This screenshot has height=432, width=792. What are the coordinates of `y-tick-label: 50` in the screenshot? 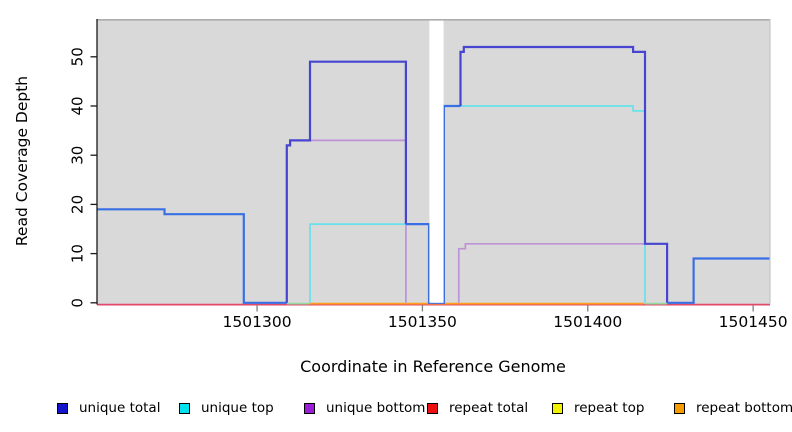 It's located at (78, 56).